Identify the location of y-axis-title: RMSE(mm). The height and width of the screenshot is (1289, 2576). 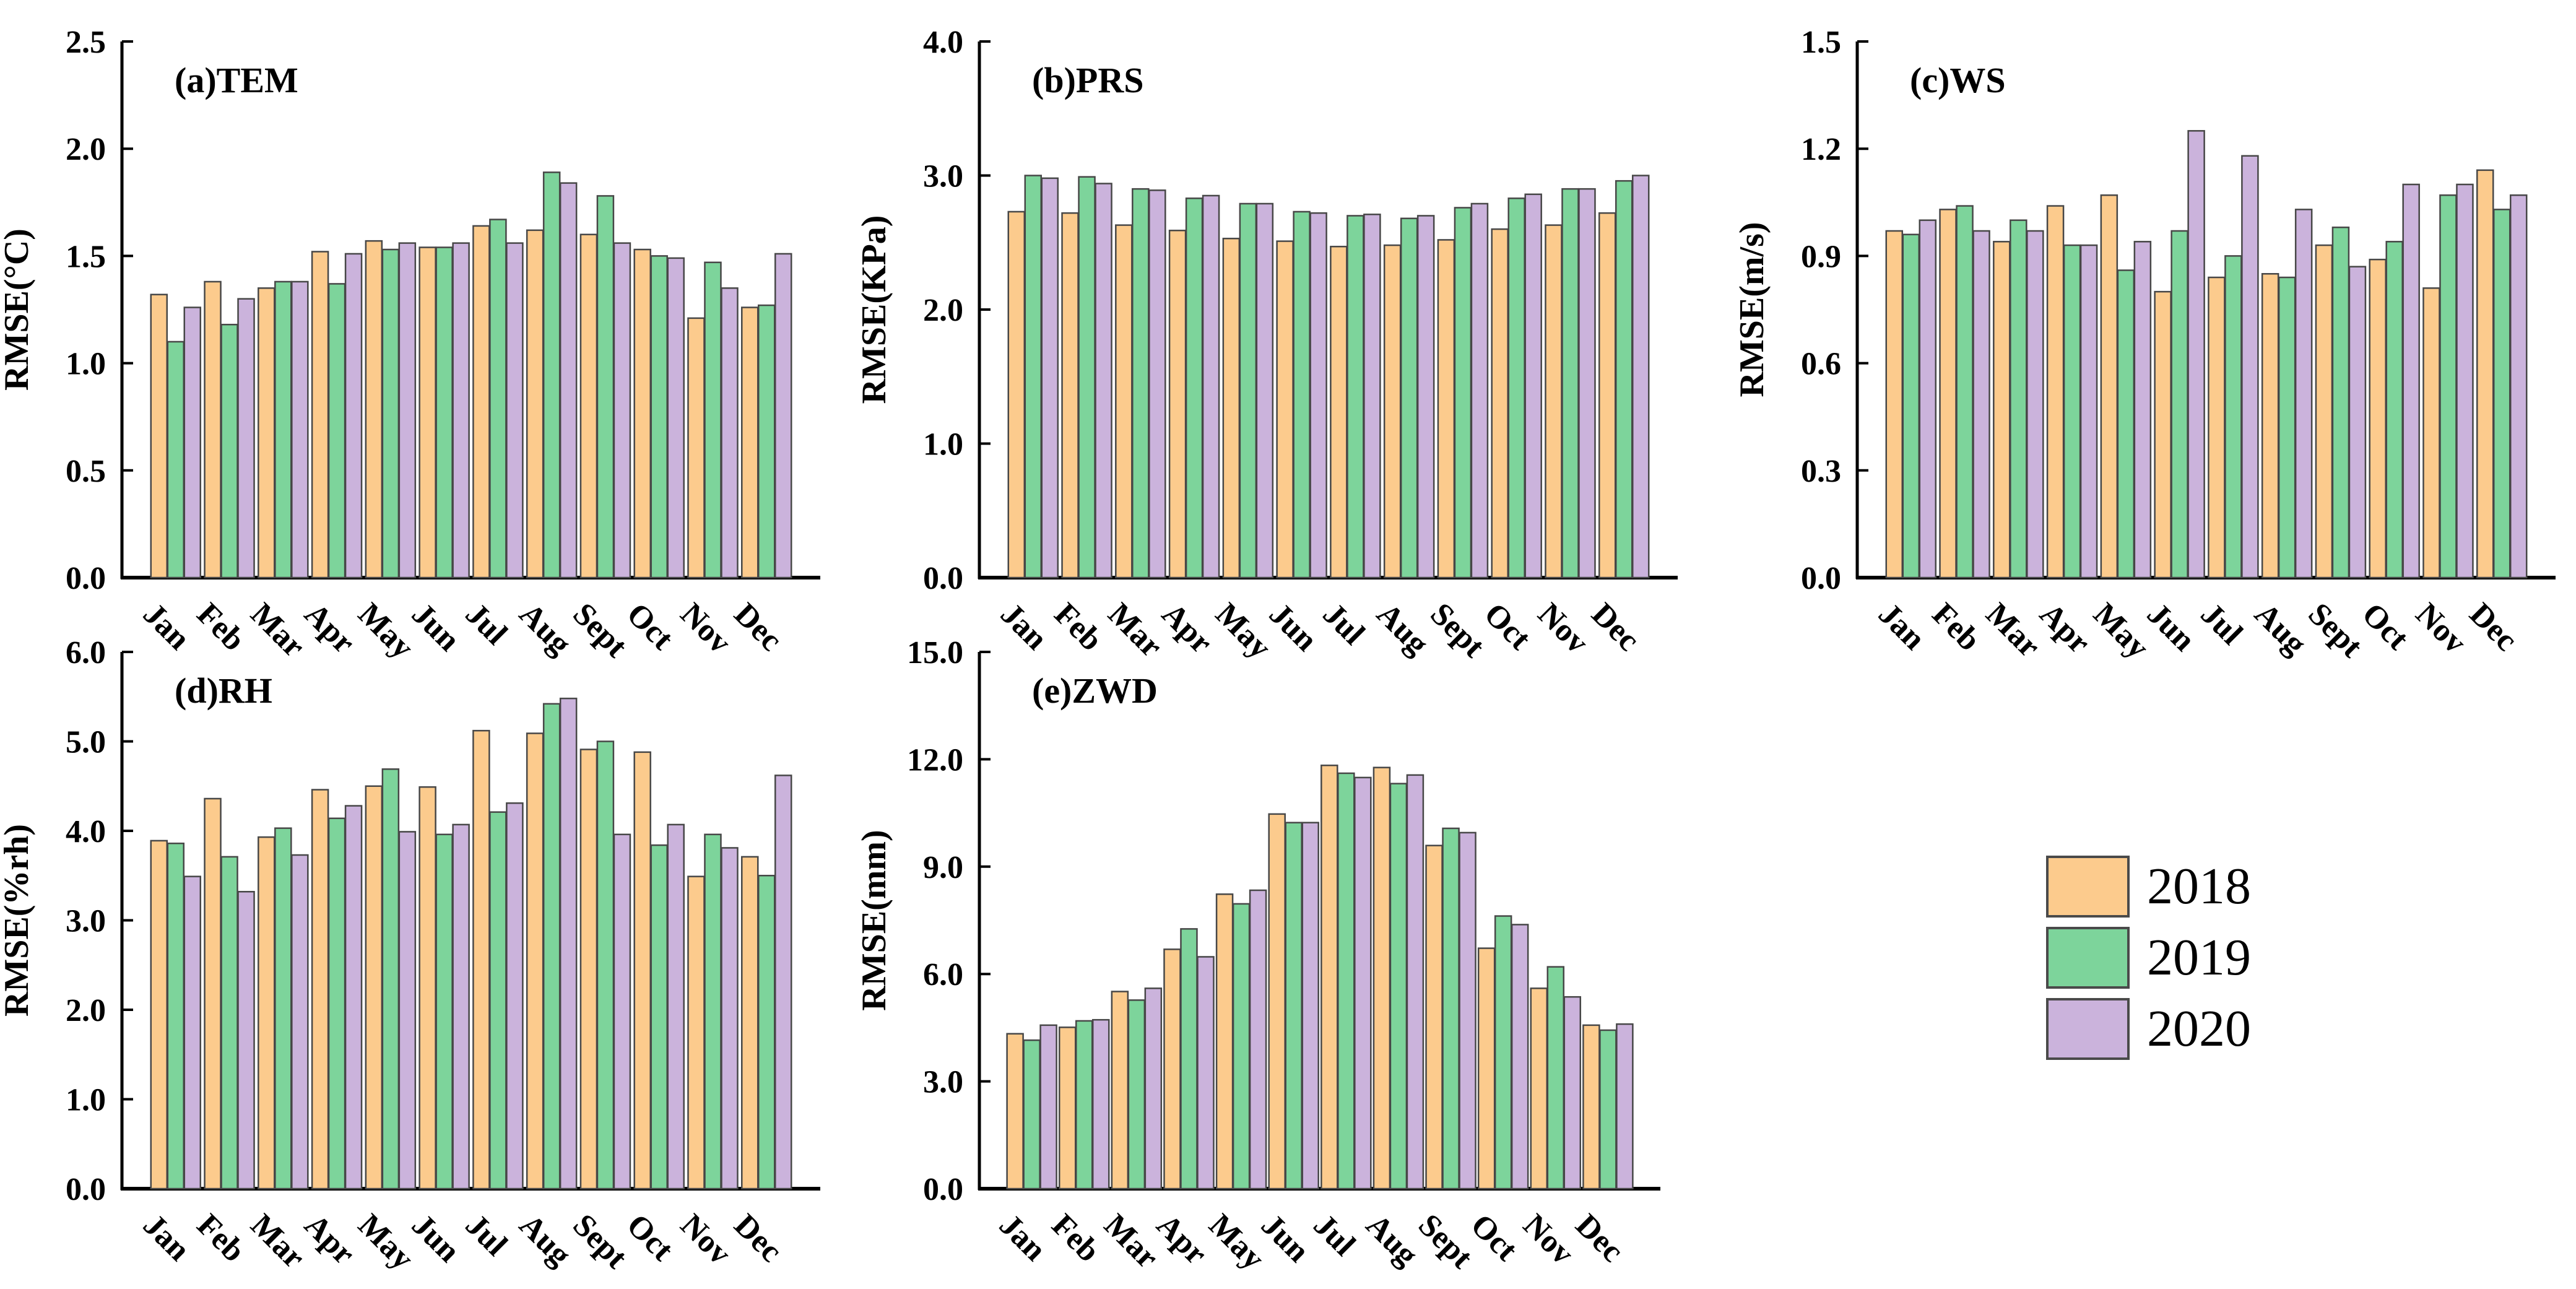
(874, 920).